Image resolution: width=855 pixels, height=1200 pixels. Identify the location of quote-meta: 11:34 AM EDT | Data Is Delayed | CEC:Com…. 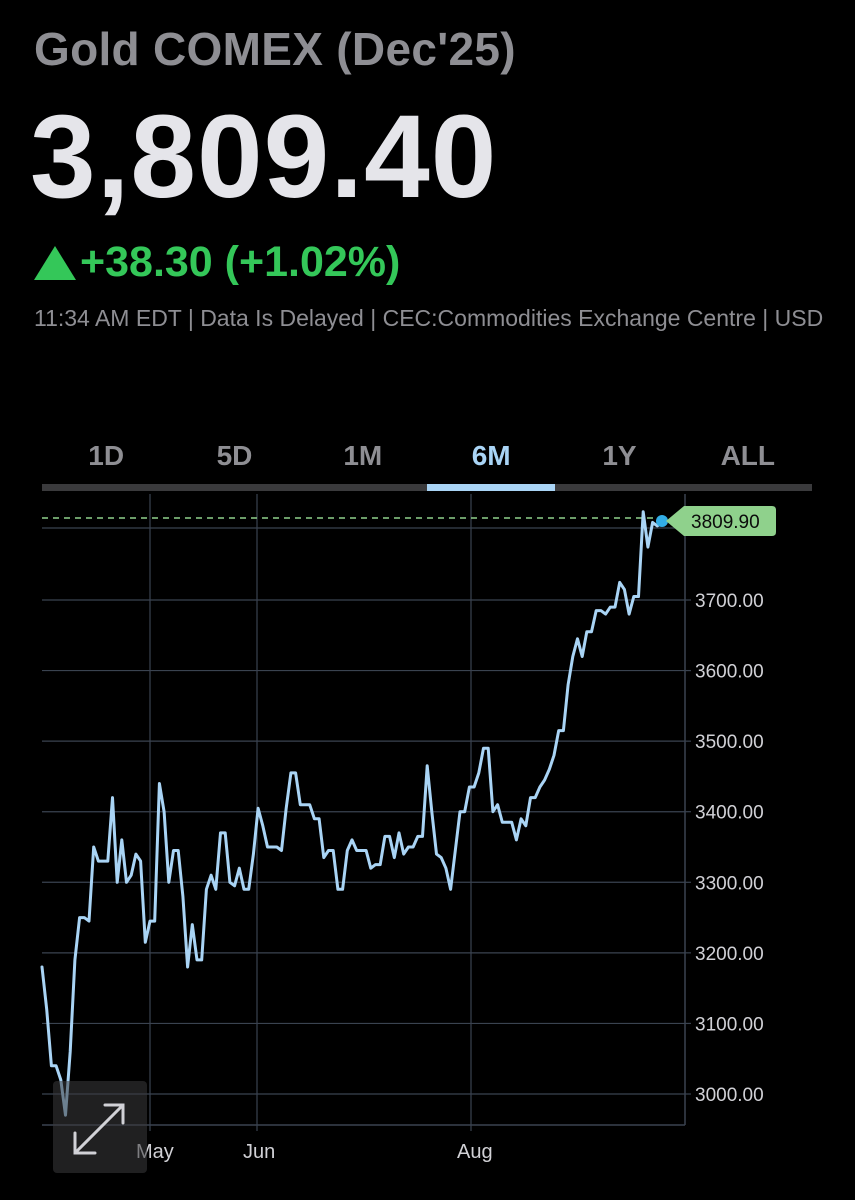
(429, 318).